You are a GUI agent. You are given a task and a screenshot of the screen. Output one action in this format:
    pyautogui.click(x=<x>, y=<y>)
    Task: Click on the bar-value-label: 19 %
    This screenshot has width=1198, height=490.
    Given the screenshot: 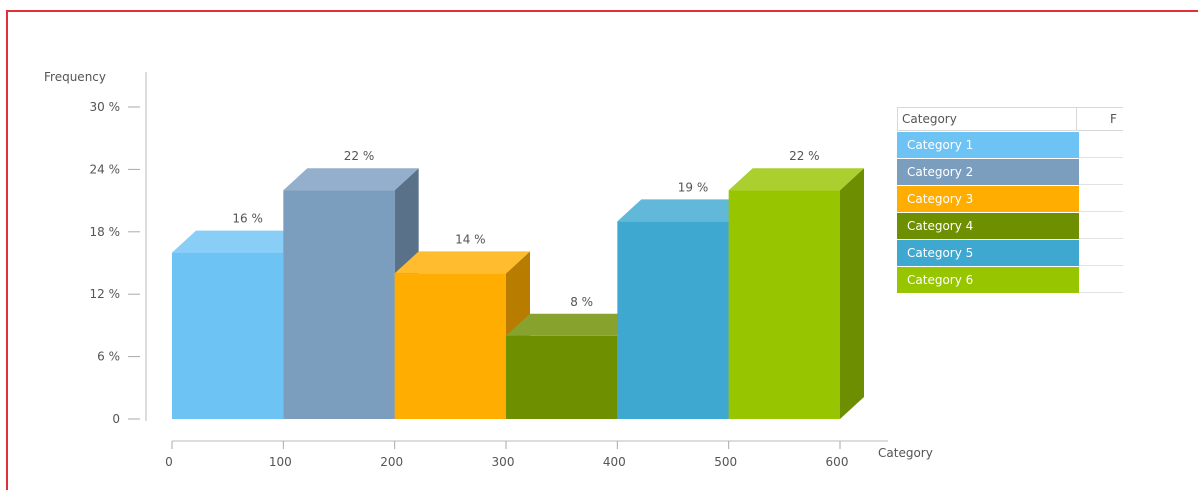 What is the action you would take?
    pyautogui.click(x=693, y=187)
    